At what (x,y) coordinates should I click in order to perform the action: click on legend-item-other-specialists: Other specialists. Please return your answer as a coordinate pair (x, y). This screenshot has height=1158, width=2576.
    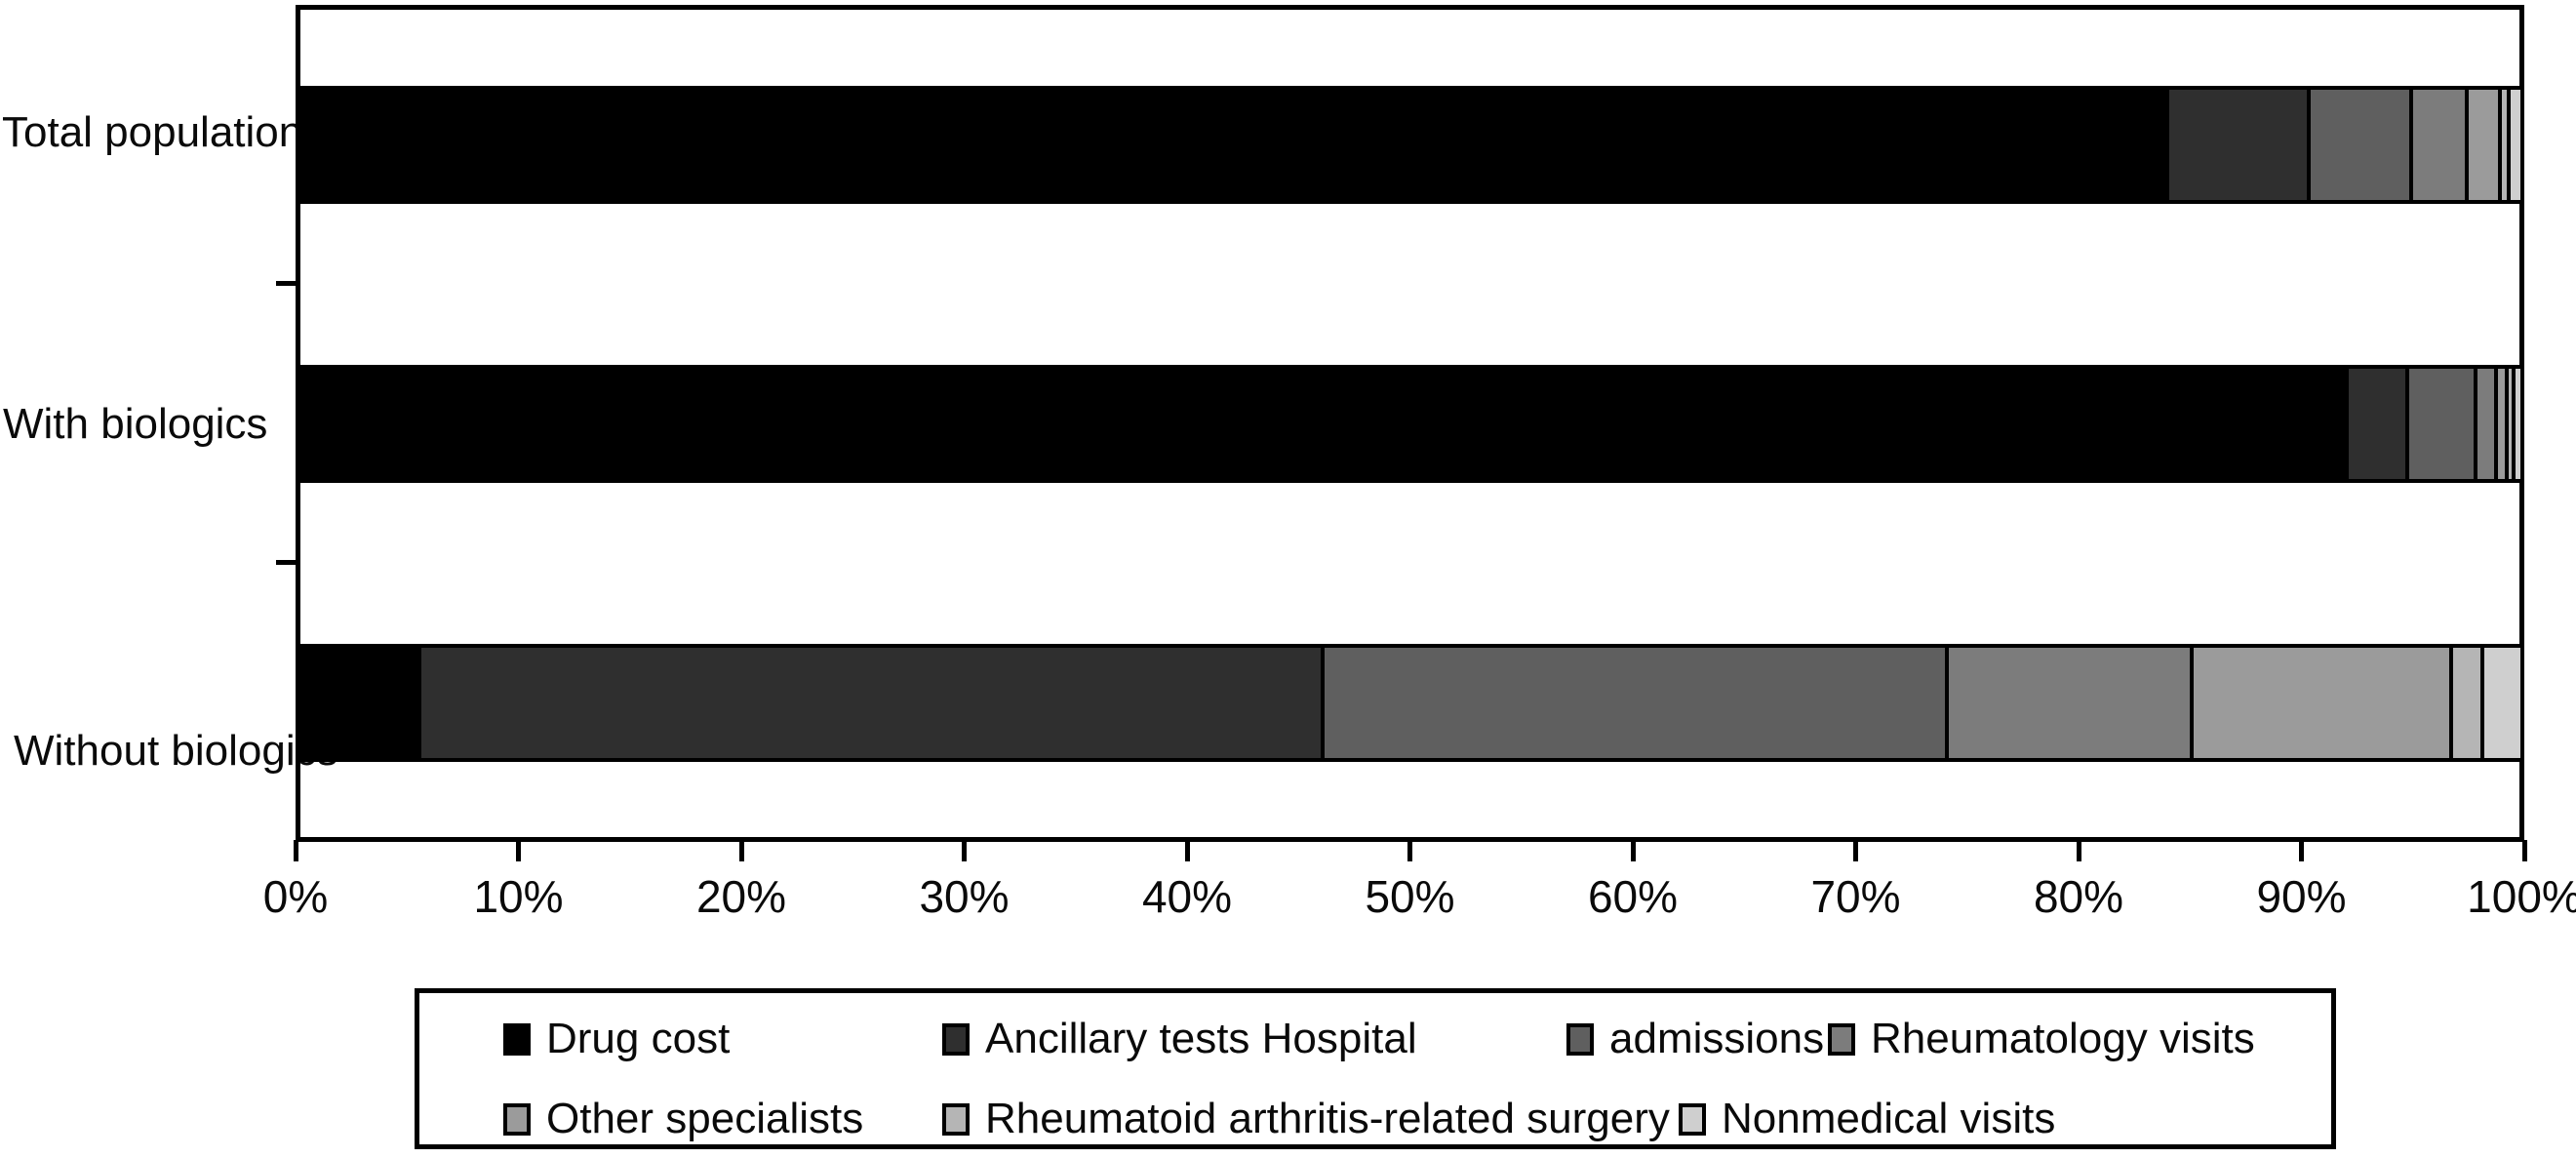
    Looking at the image, I should click on (683, 1119).